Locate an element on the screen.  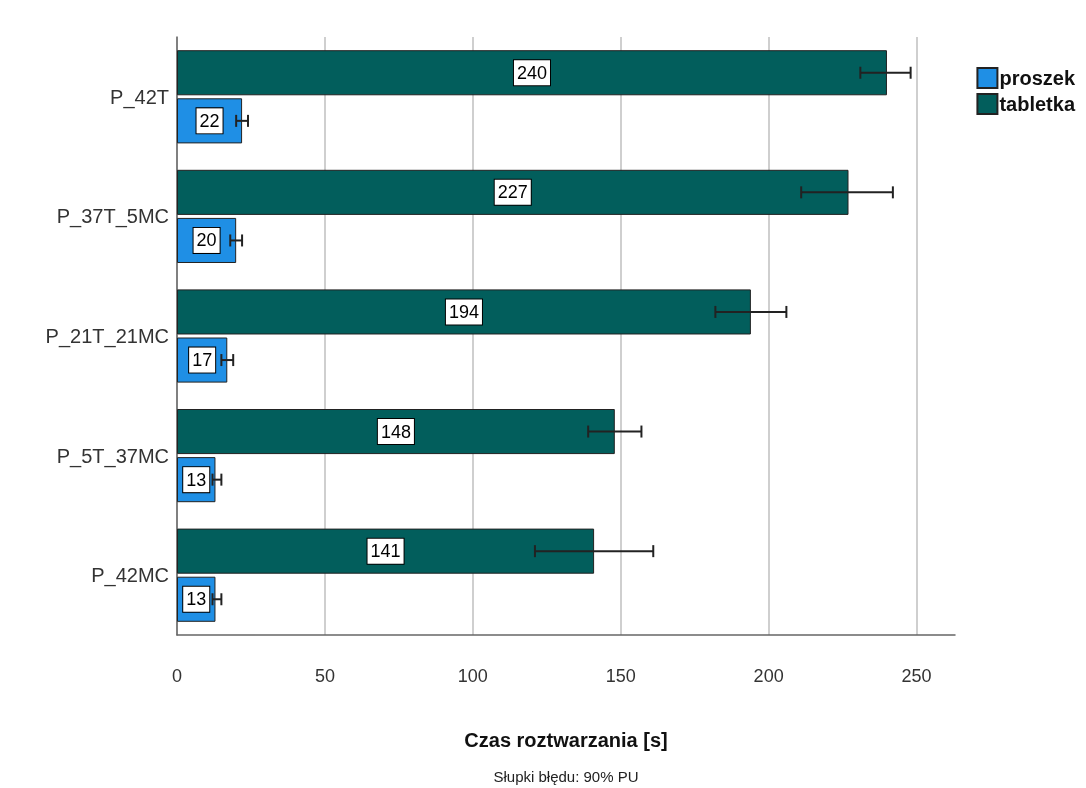
data-label: 227 is located at coordinates (512, 192).